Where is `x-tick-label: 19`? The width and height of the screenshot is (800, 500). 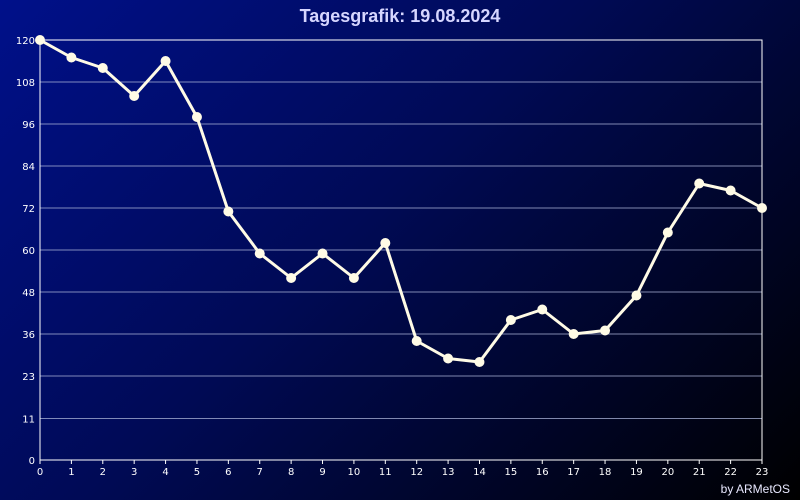 x-tick-label: 19 is located at coordinates (636, 472).